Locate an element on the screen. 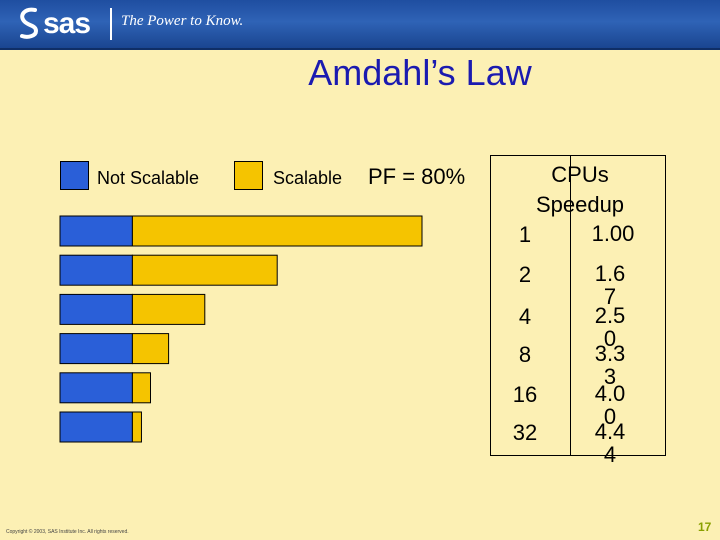 The image size is (720, 540). bar-not-scalable-16-cpus is located at coordinates (96, 388).